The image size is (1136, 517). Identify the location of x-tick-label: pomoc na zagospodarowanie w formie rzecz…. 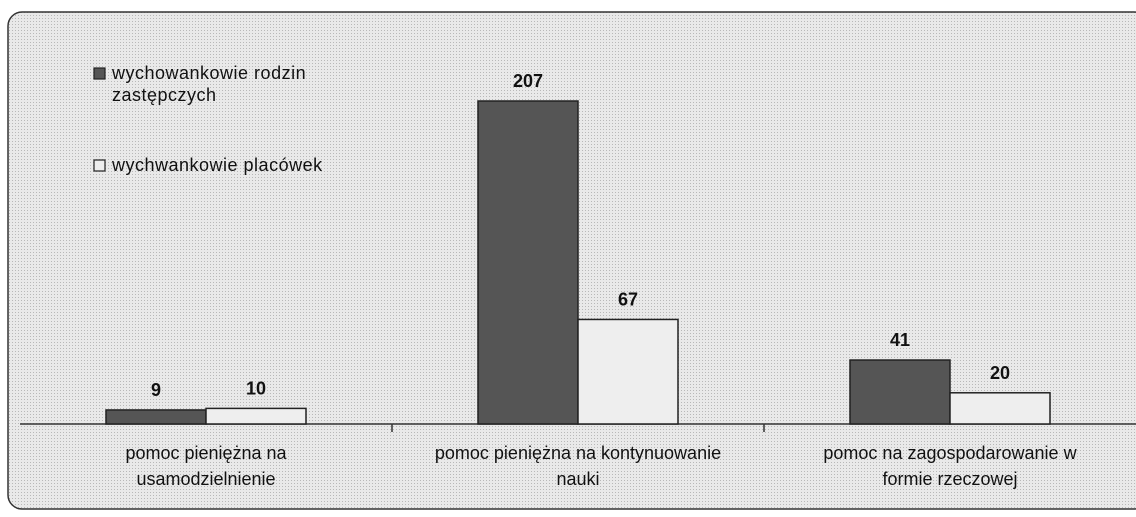
(950, 466).